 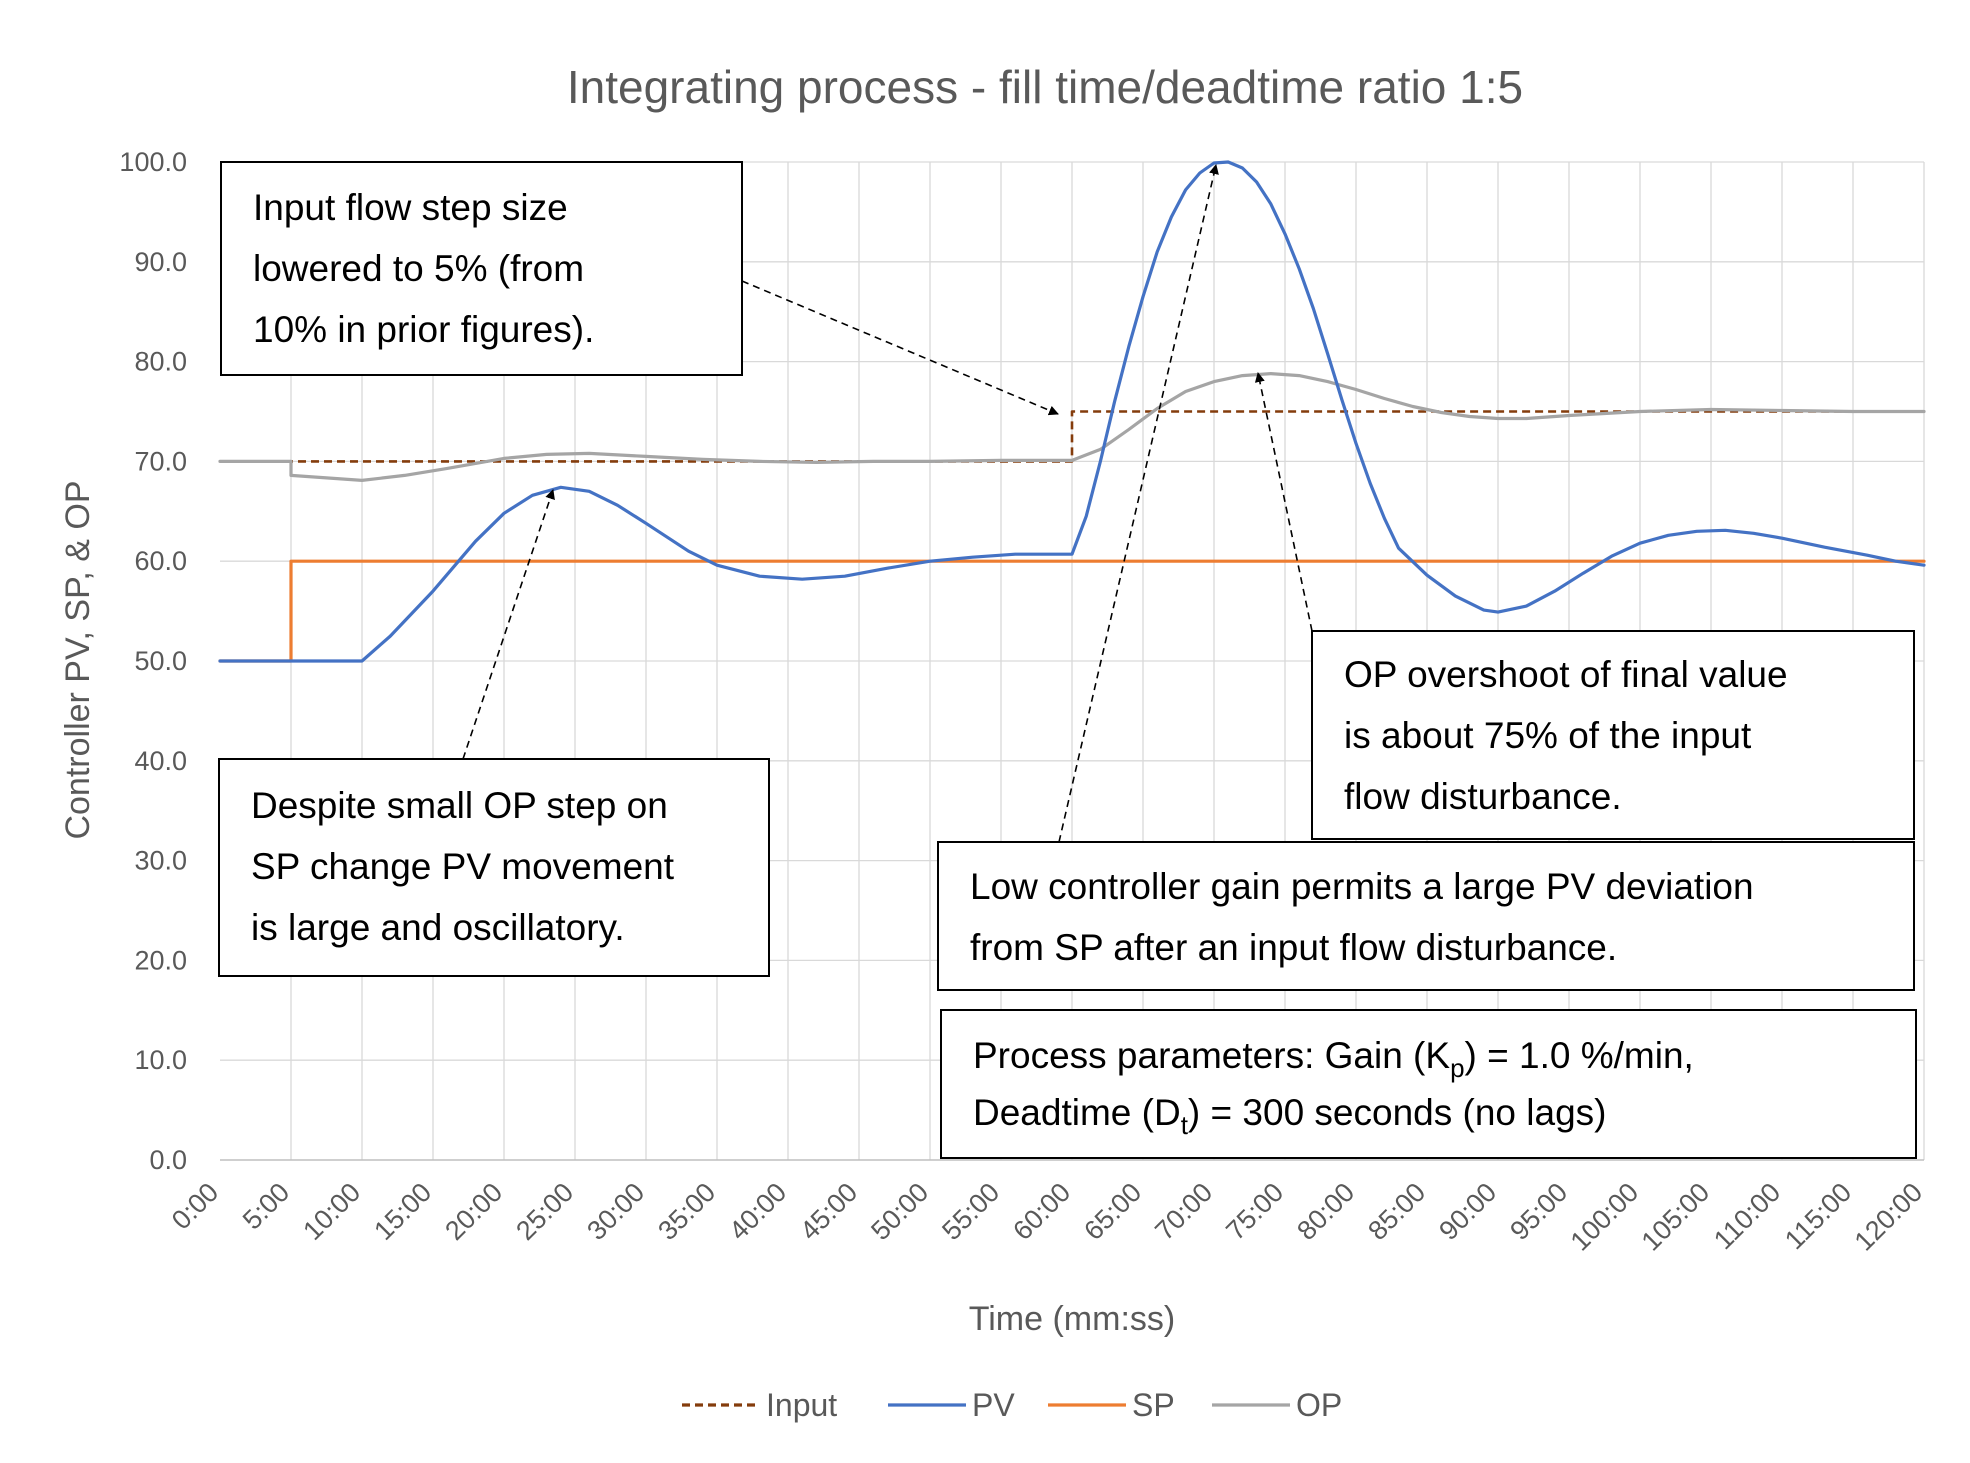 What do you see at coordinates (160, 1060) in the screenshot?
I see `y-tick-label: 10.0` at bounding box center [160, 1060].